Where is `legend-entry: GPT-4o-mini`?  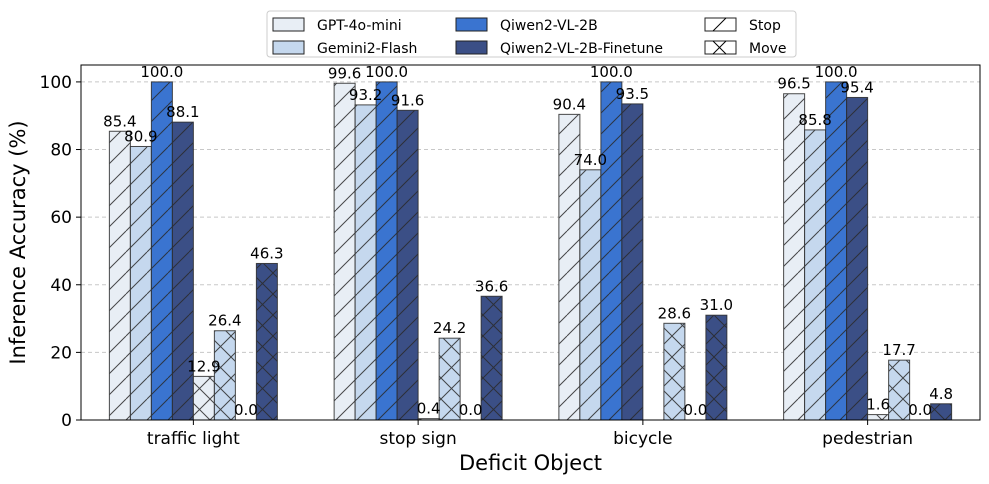 legend-entry: GPT-4o-mini is located at coordinates (337, 25).